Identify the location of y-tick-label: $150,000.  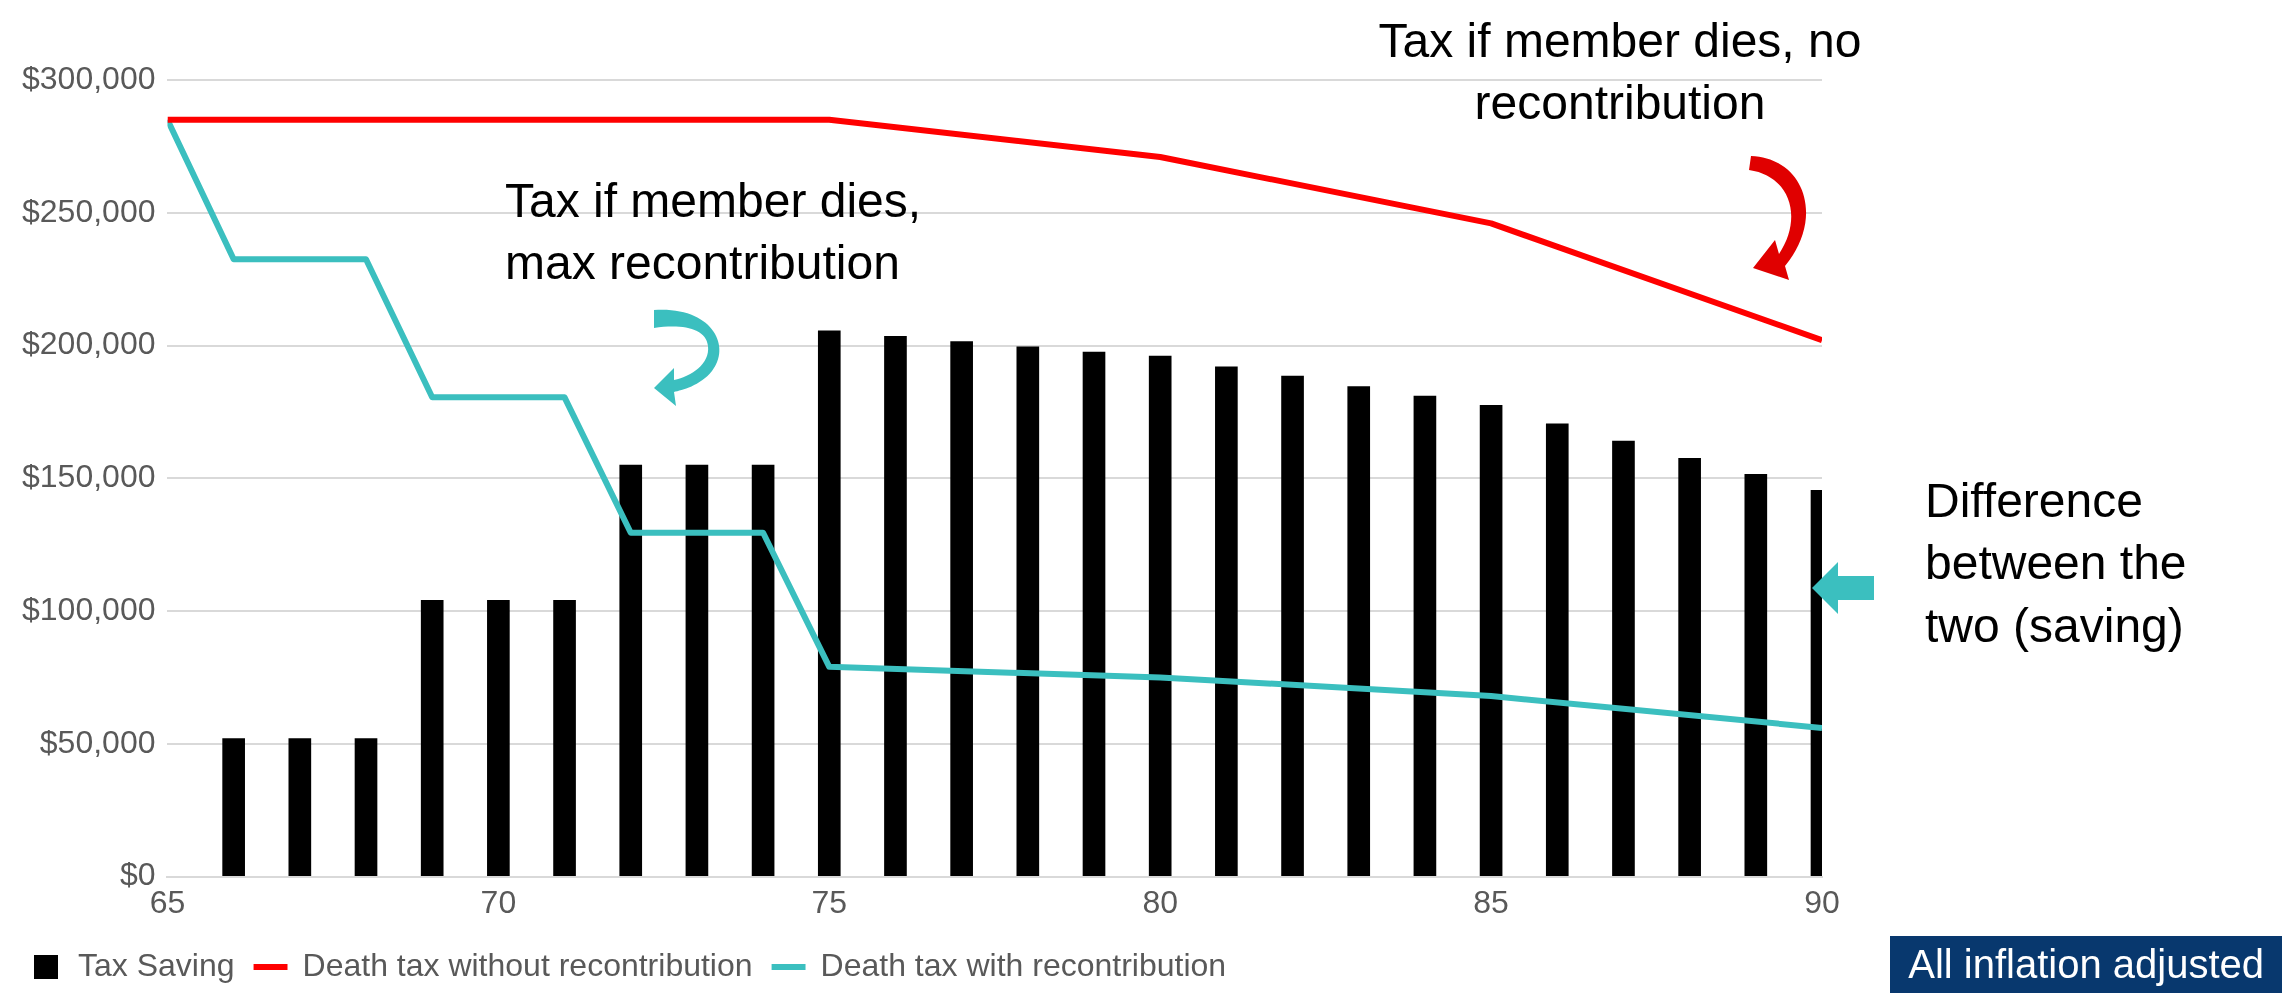
(89, 476).